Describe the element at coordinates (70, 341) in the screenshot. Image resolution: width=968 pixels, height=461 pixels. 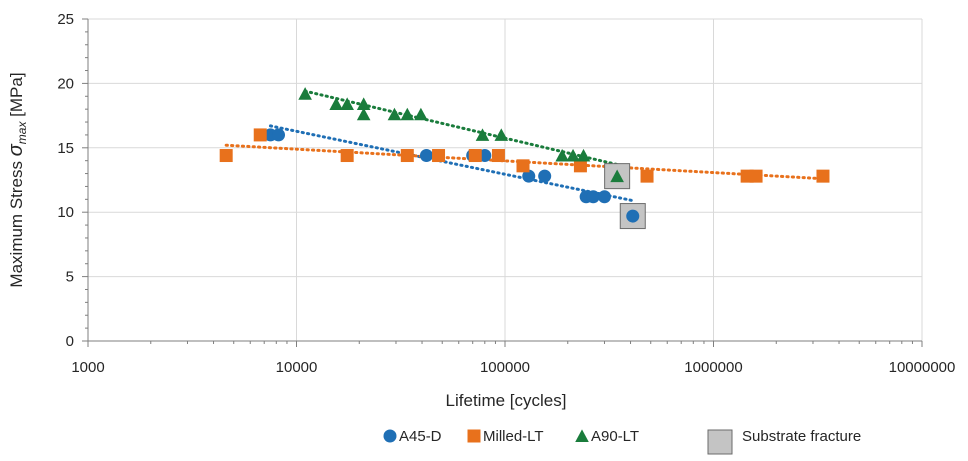
I see `y-tick-label: 0` at that location.